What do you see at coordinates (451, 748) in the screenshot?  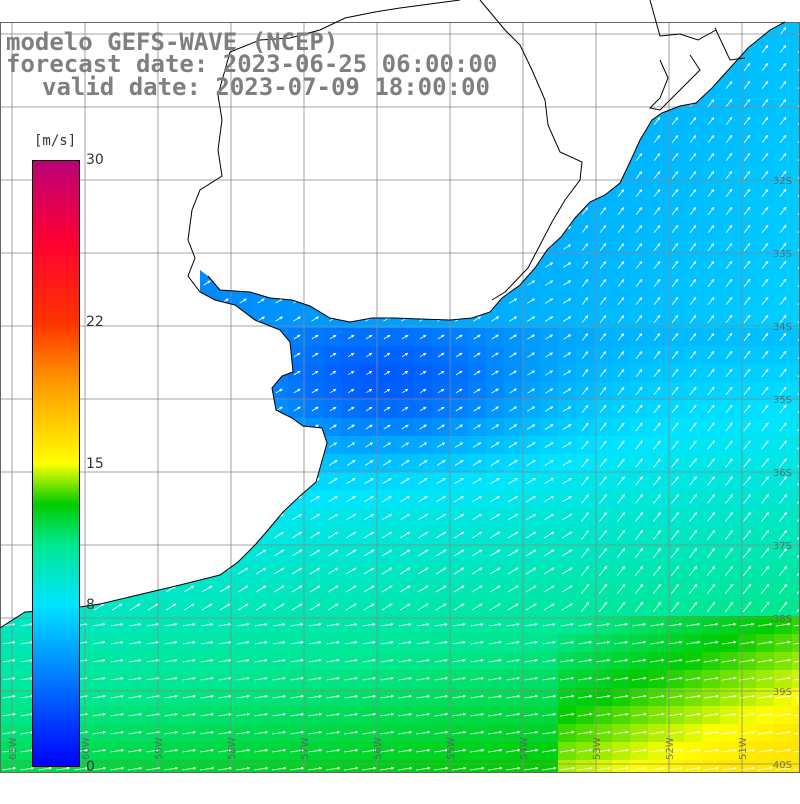 I see `longitude-label: 55W` at bounding box center [451, 748].